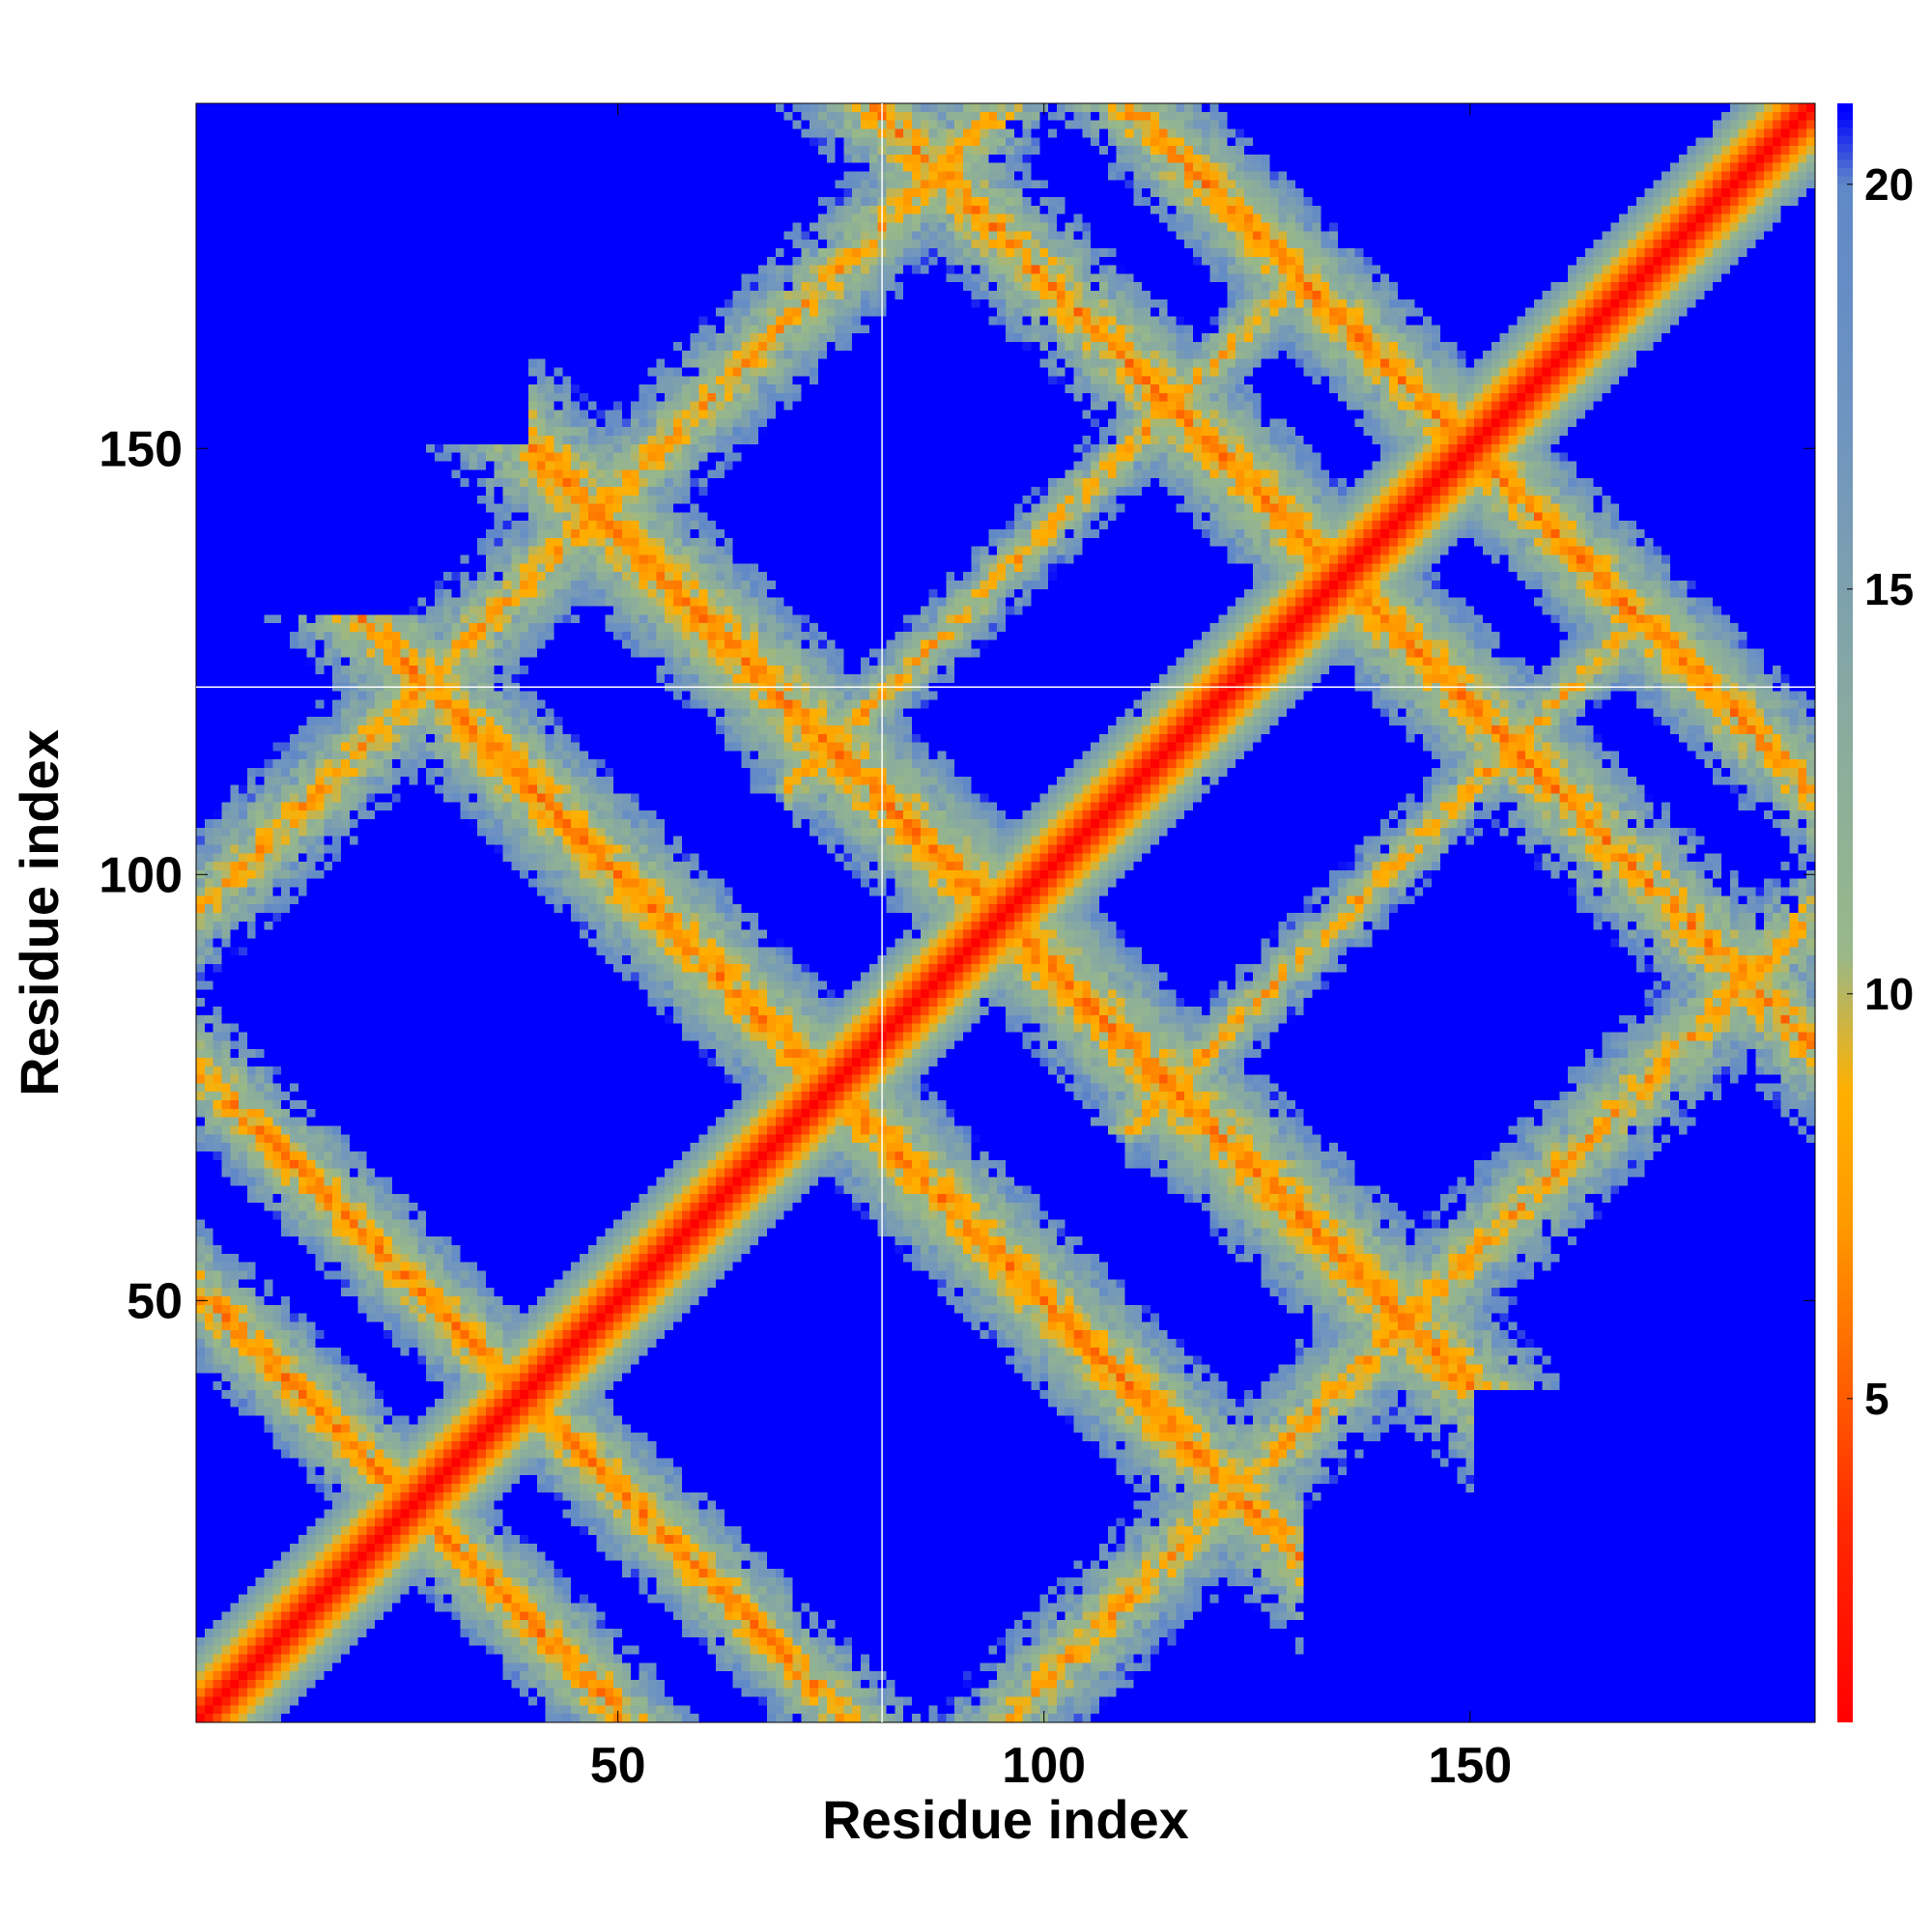 The height and width of the screenshot is (1932, 1932). Describe the element at coordinates (1889, 589) in the screenshot. I see `colorbar-tick-label: 15` at that location.